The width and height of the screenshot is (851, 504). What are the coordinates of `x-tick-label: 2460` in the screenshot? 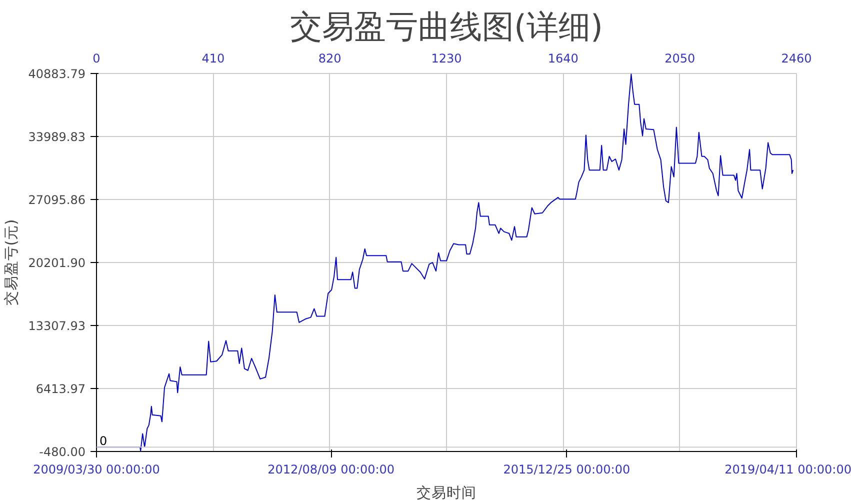 It's located at (796, 59).